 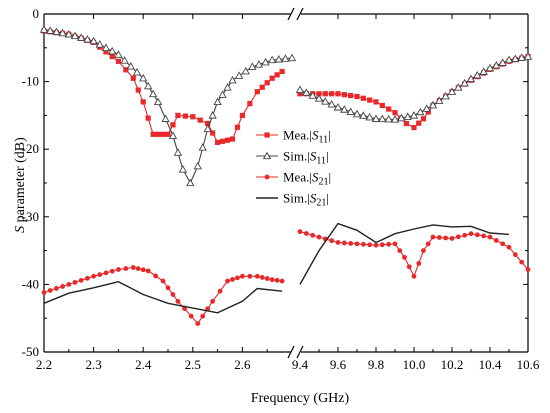 I want to click on x-tick-label: 2.4, so click(x=143, y=364).